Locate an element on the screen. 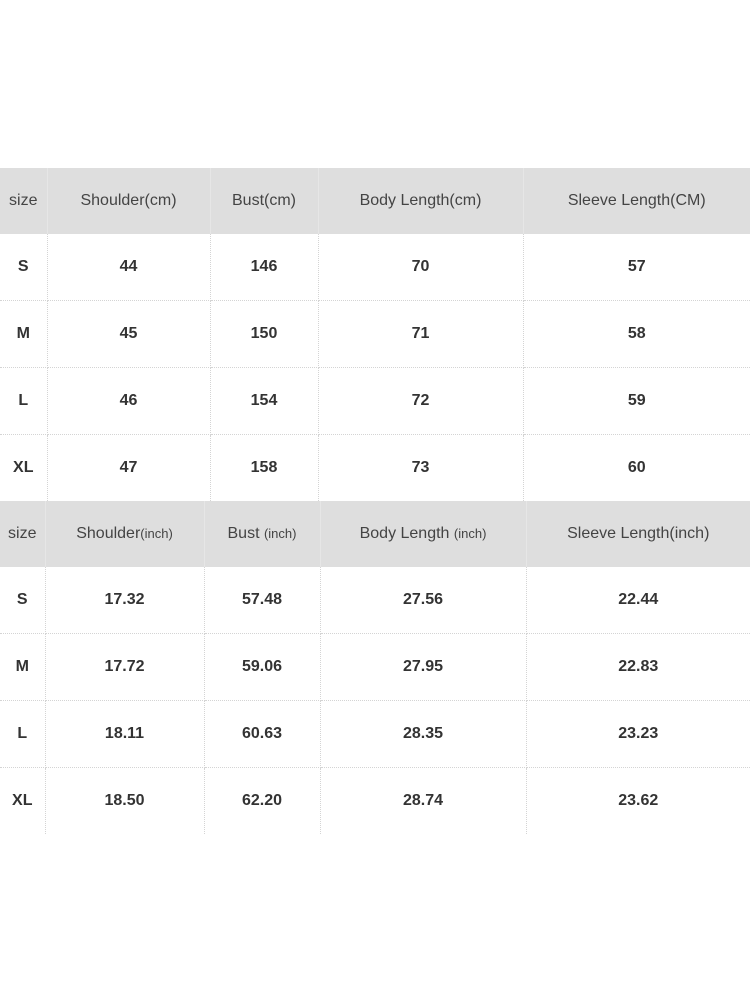 The width and height of the screenshot is (750, 1000). table-row: XL 18.50 62.20 28.74 23.62 is located at coordinates (375, 800).